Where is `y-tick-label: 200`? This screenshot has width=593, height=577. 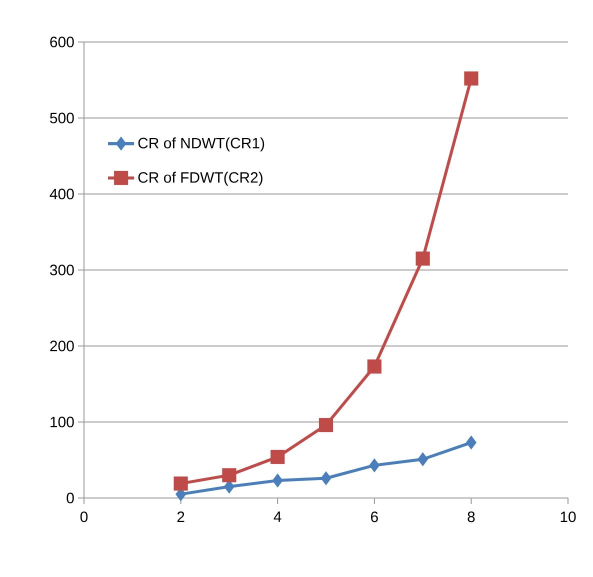
y-tick-label: 200 is located at coordinates (62, 346).